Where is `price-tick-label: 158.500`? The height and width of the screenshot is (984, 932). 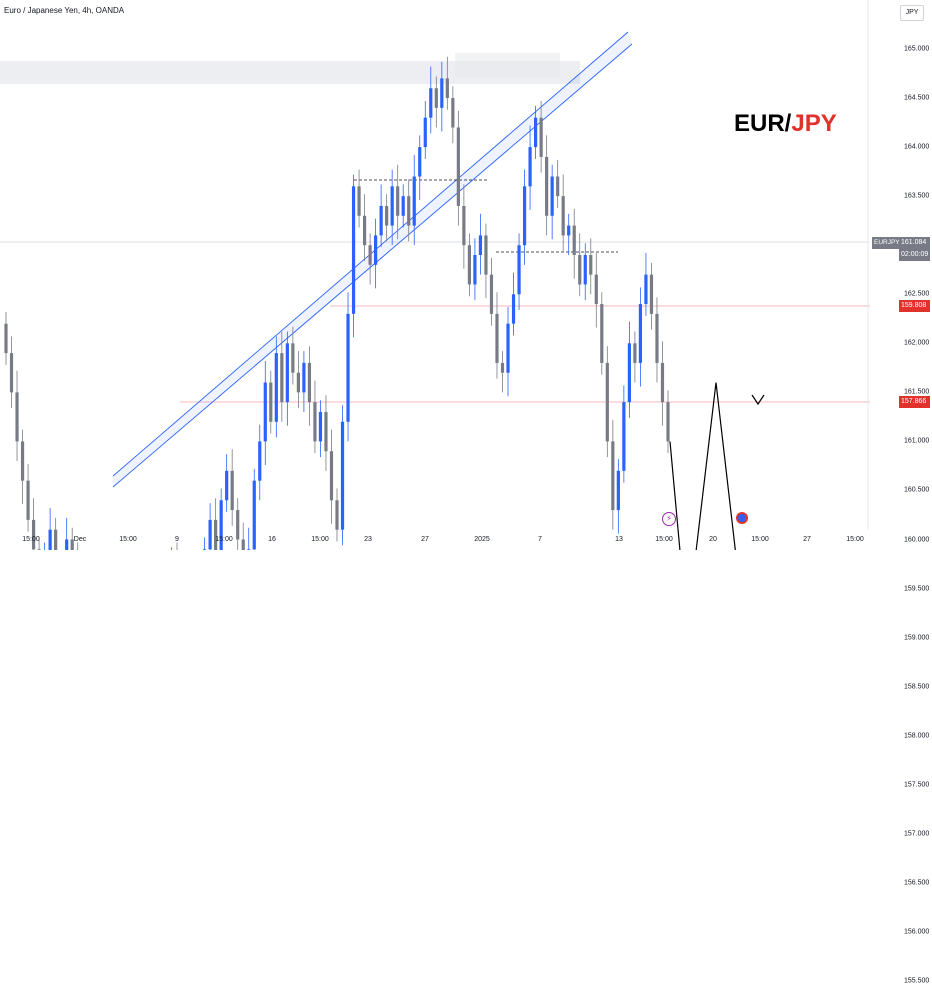 price-tick-label: 158.500 is located at coordinates (917, 687).